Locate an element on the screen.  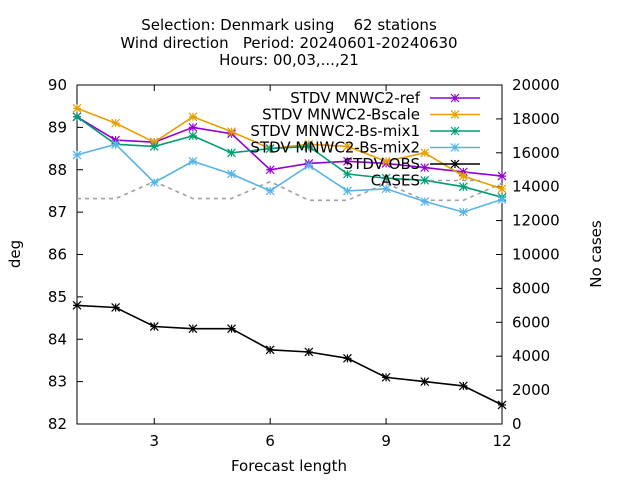
y2-tick-label: 12000 is located at coordinates (536, 221).